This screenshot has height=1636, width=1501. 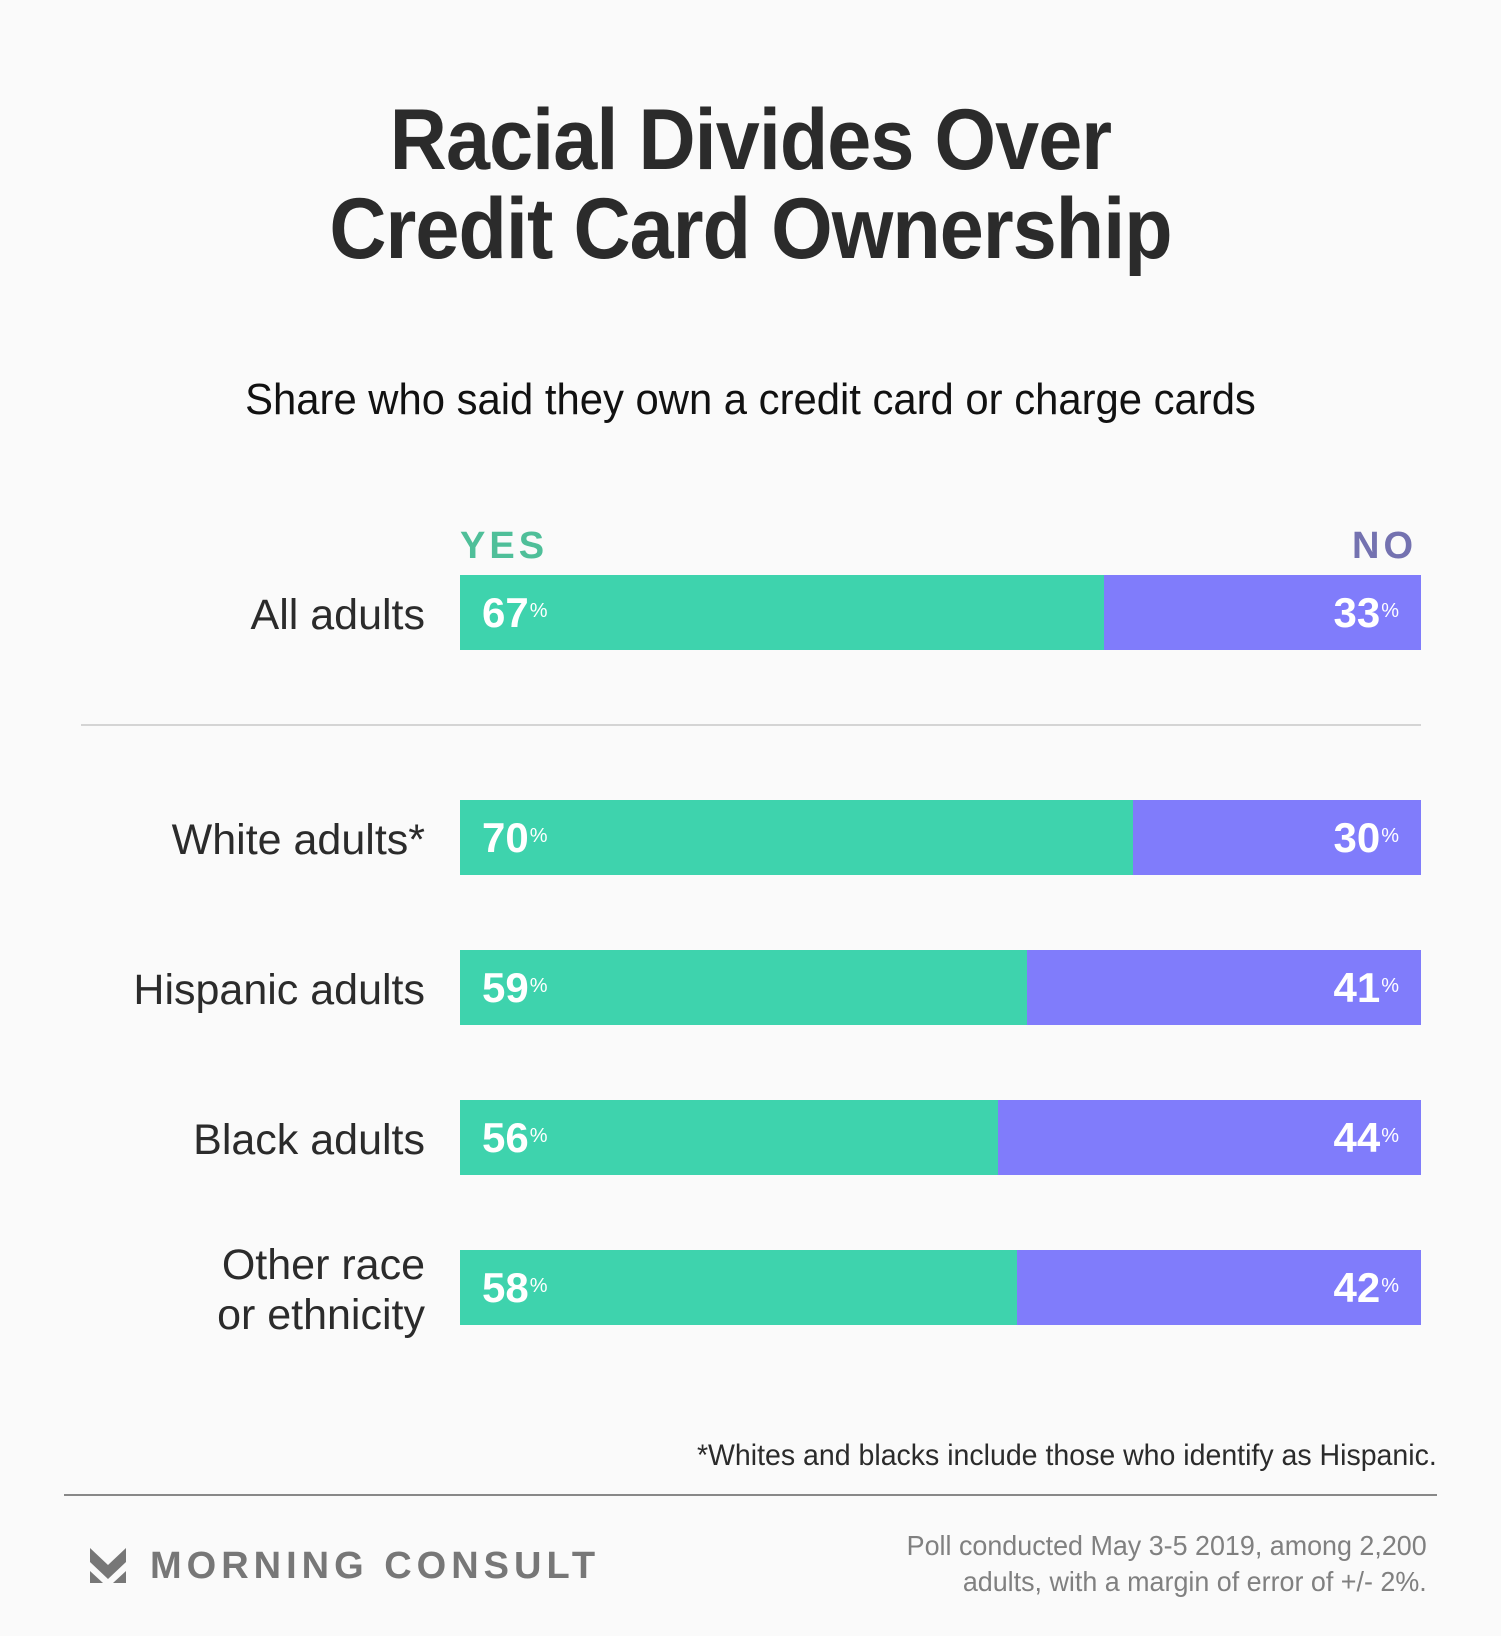 I want to click on category-label-line: All adults, so click(x=337, y=614).